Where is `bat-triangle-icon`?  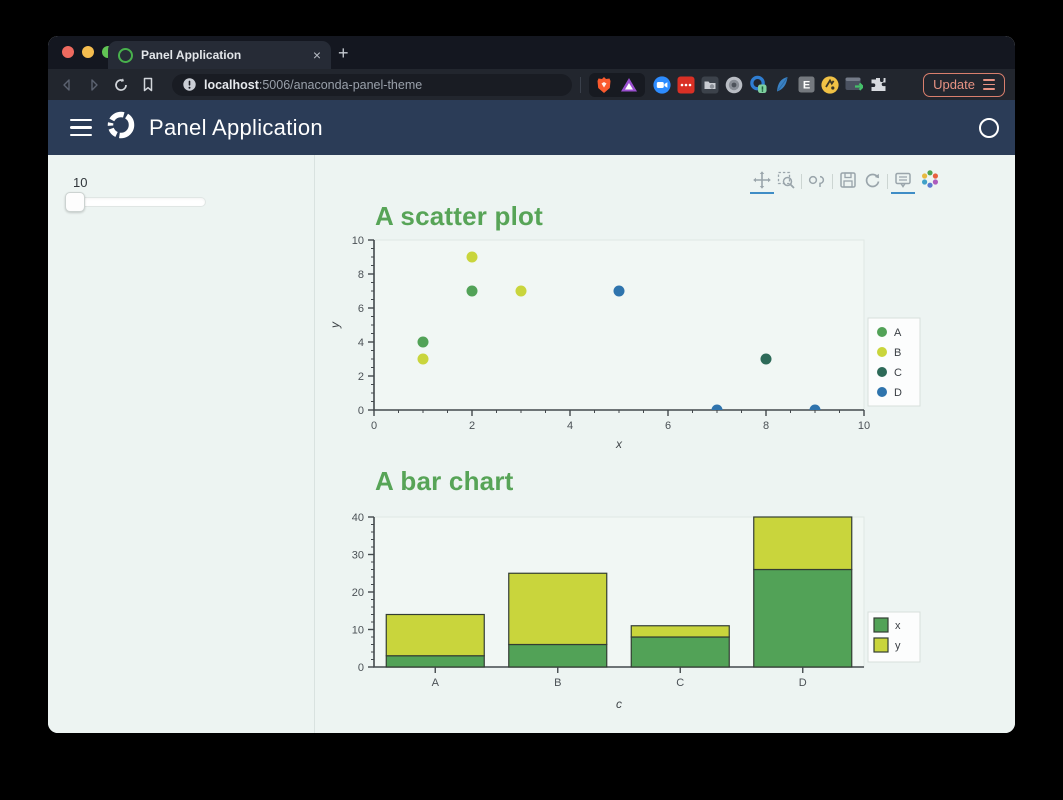 bat-triangle-icon is located at coordinates (629, 85).